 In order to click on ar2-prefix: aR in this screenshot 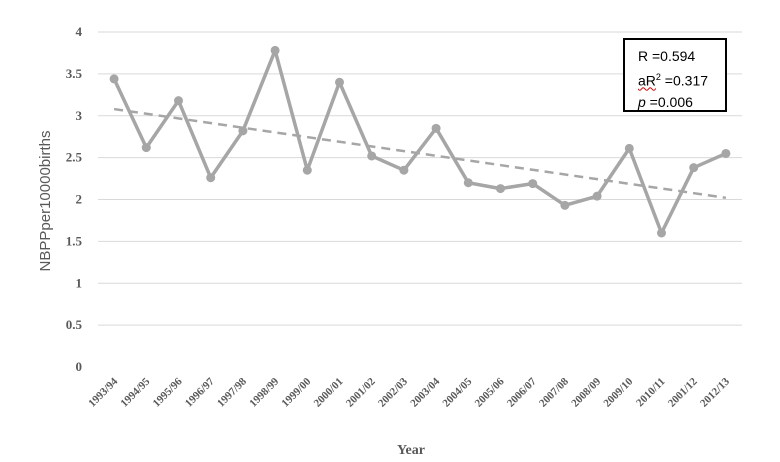, I will do `click(647, 80)`.